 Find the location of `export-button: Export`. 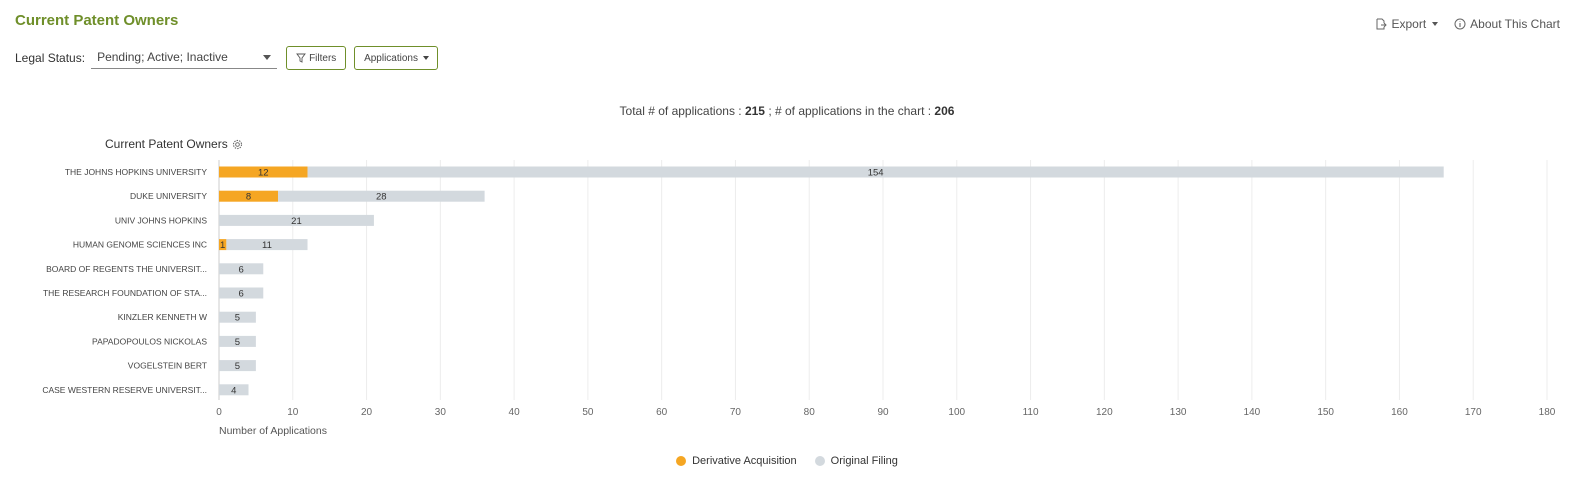

export-button: Export is located at coordinates (1407, 24).